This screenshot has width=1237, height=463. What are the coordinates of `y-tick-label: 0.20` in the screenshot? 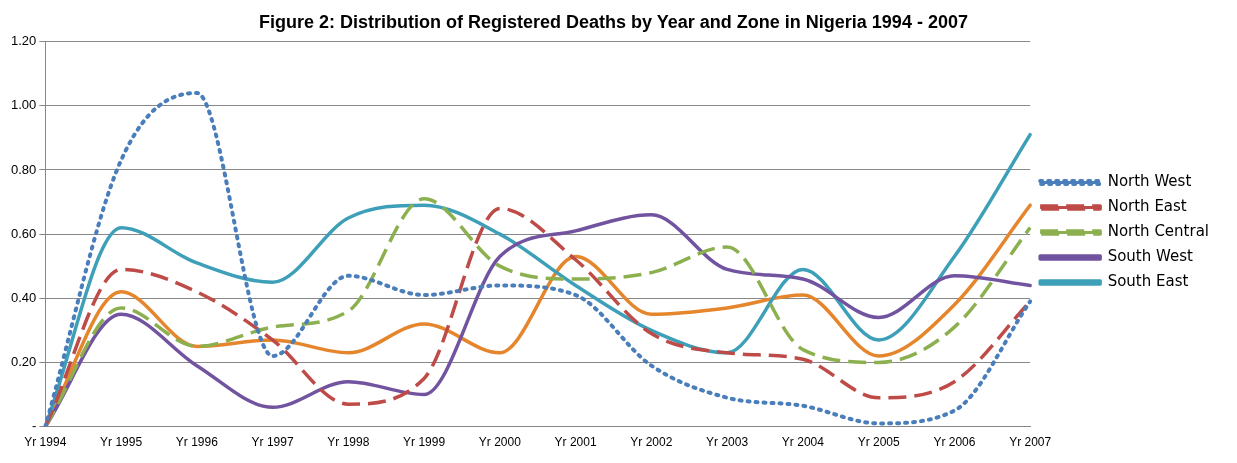 It's located at (23, 362).